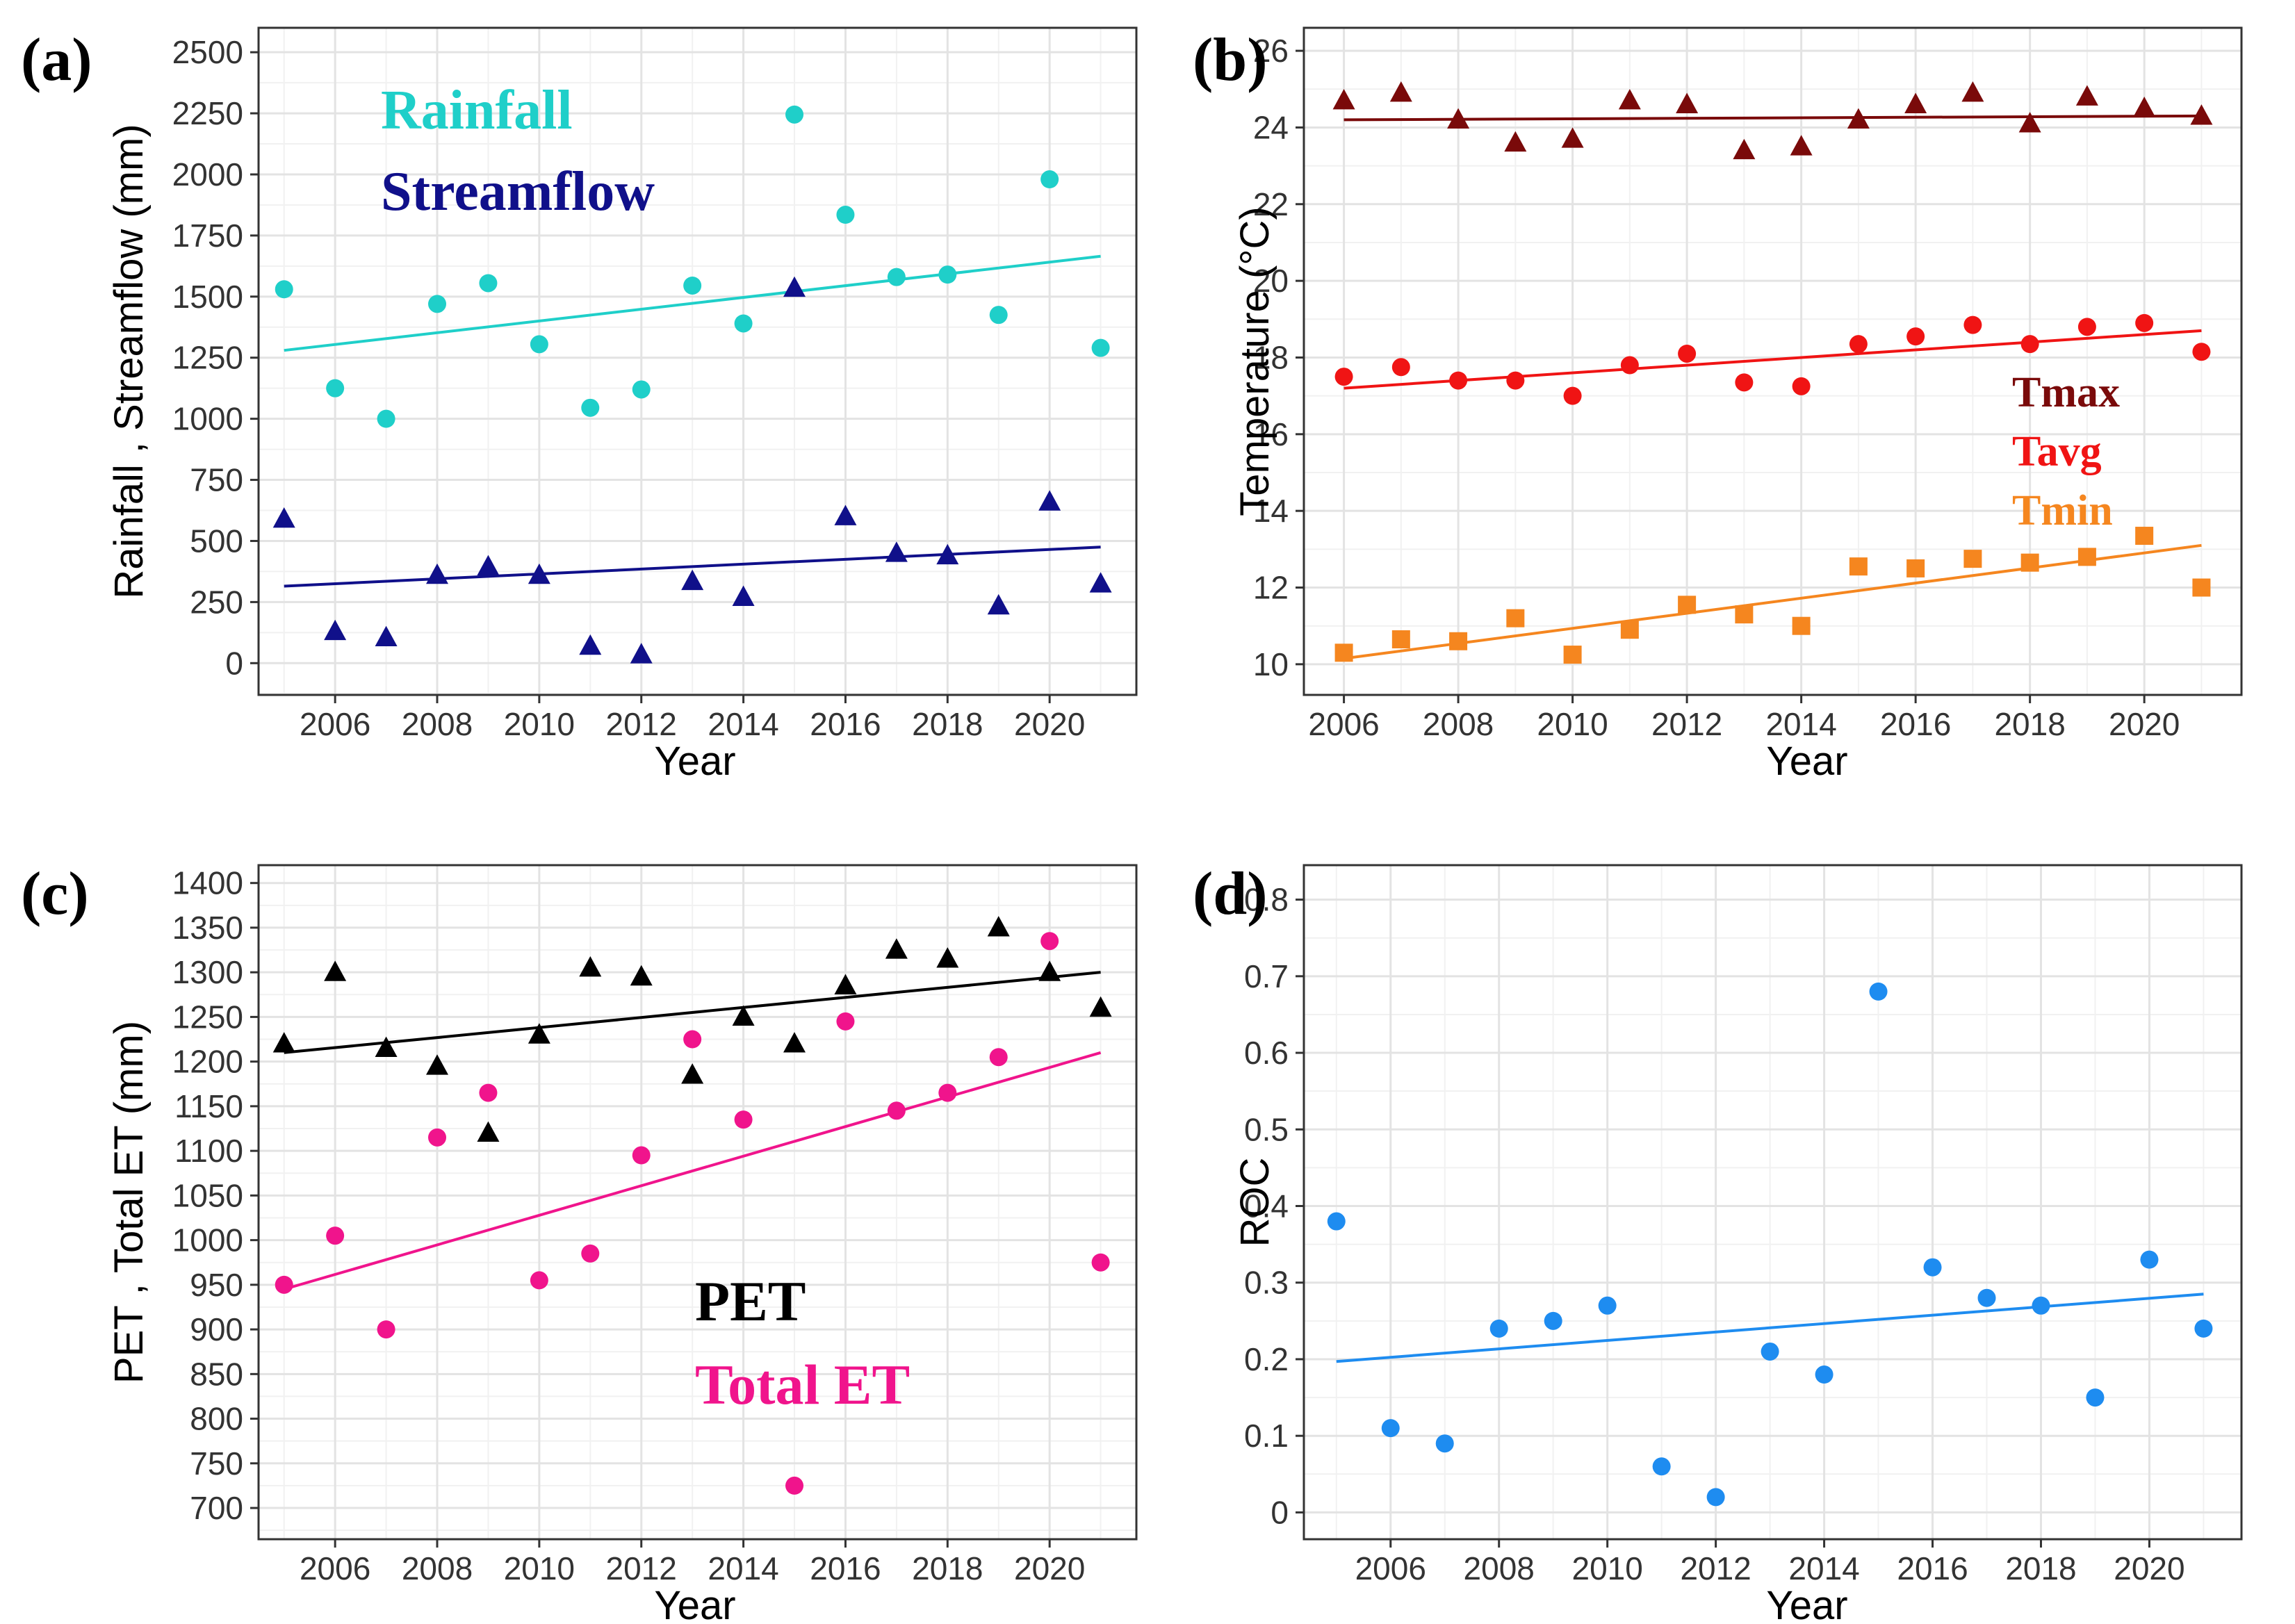  I want to click on y-tick-label: 0.3, so click(1266, 1283).